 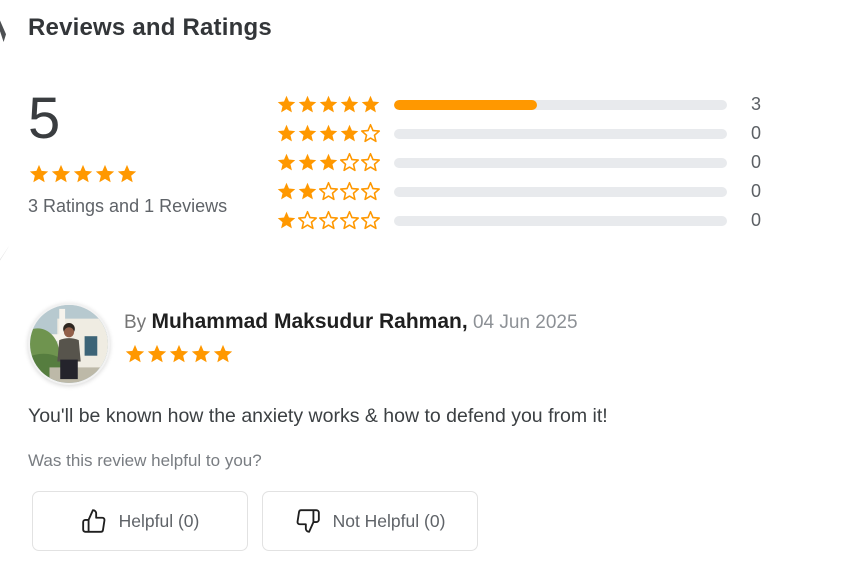 I want to click on rating-count: 3, so click(x=756, y=104).